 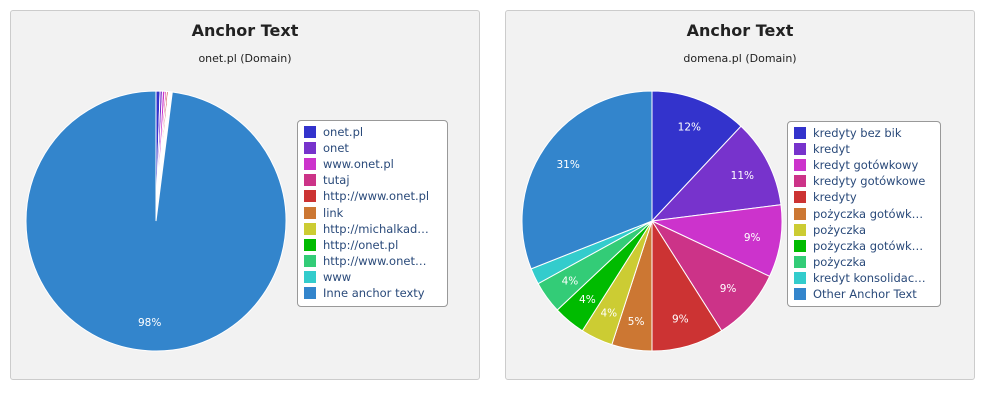 I want to click on pie-data-label: 12%, so click(x=689, y=128).